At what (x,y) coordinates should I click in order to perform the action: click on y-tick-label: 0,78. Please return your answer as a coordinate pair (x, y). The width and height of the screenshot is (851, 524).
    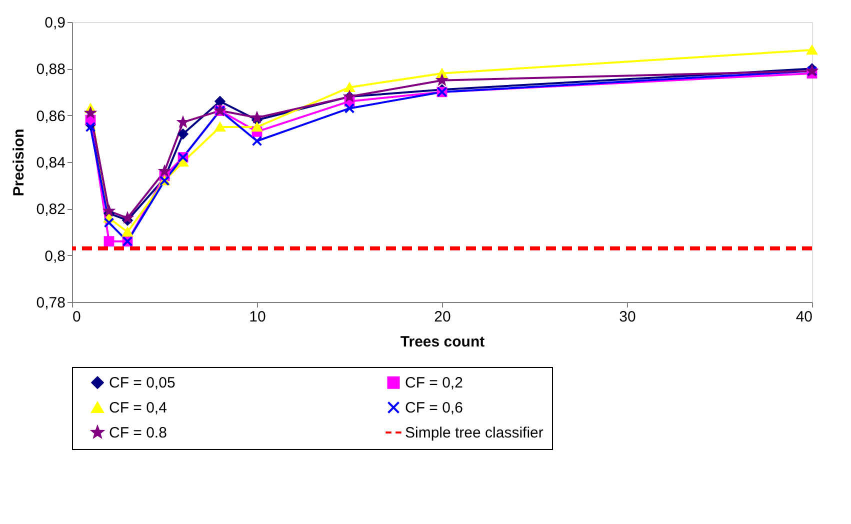
    Looking at the image, I should click on (51, 303).